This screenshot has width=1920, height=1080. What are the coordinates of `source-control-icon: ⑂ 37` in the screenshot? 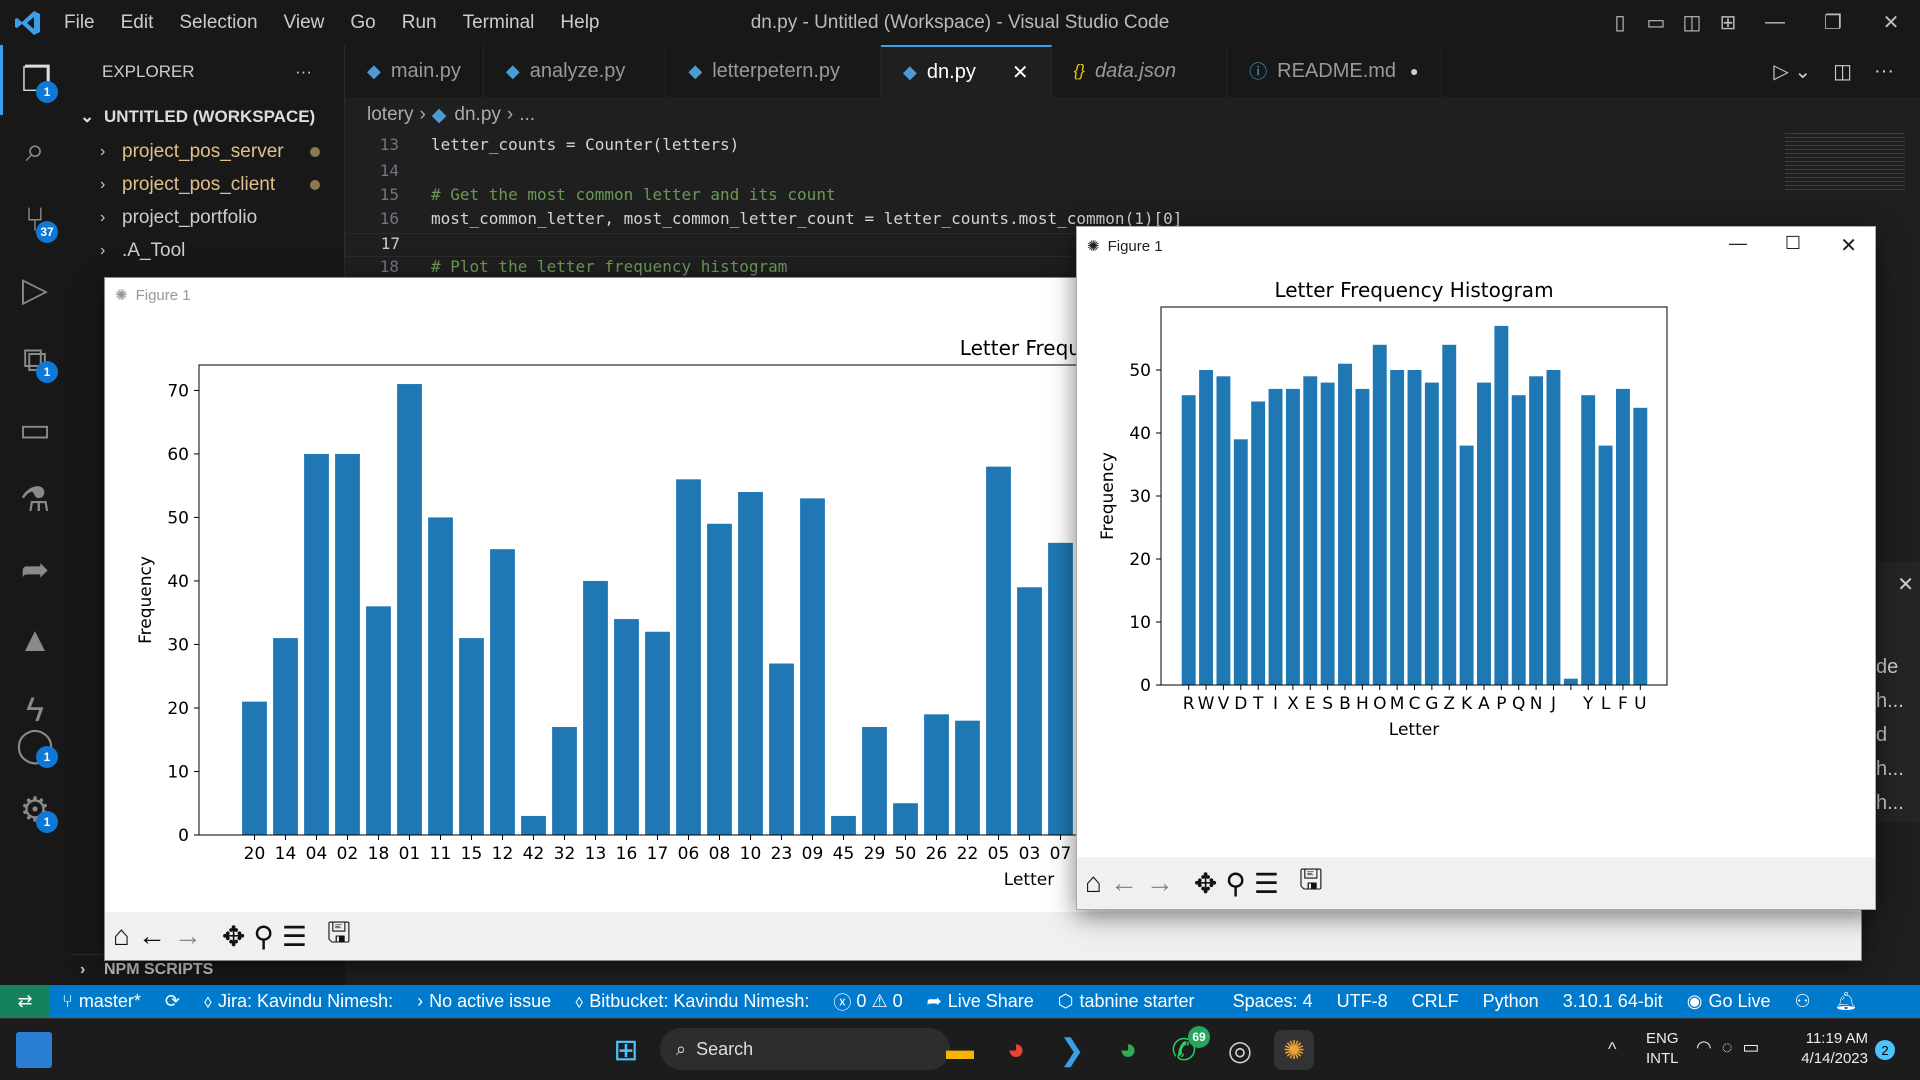 It's located at (35, 220).